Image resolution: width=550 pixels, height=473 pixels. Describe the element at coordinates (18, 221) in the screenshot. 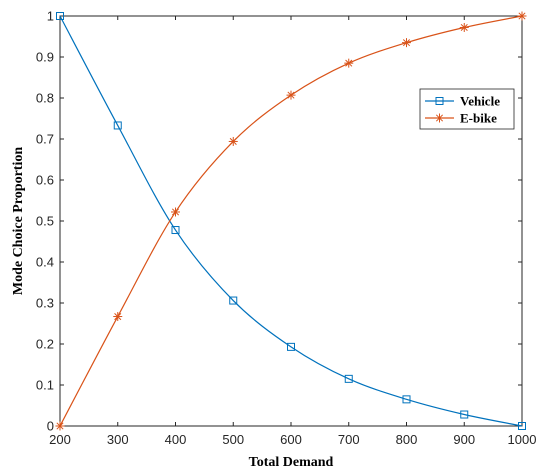

I see `y-axis-label: Mode Choice Proportion` at that location.